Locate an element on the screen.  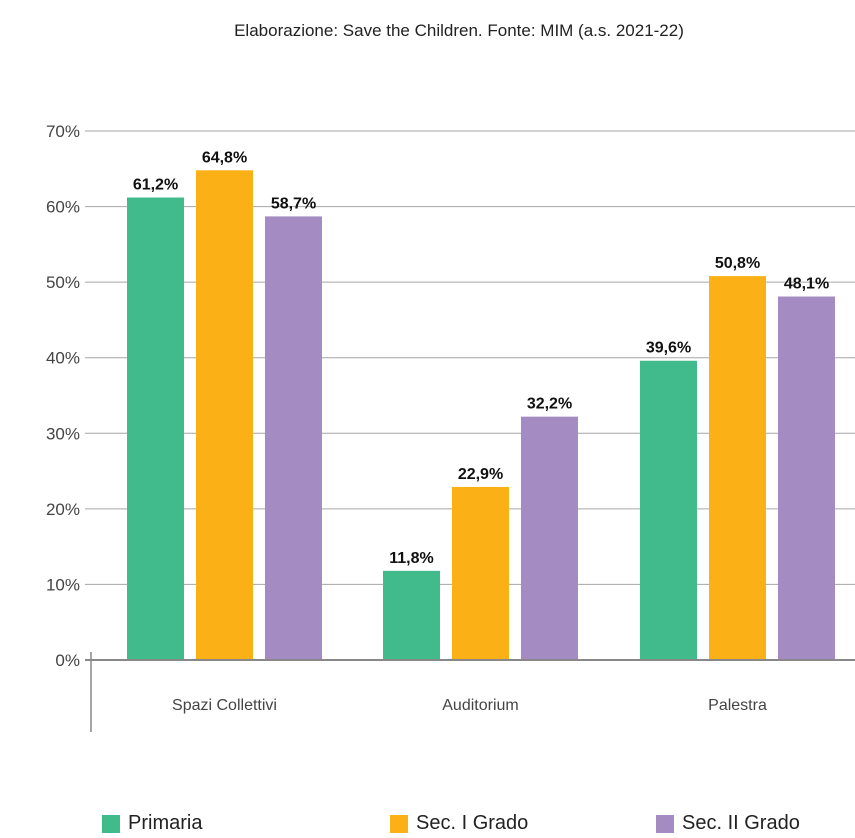
data-label: 61,2% is located at coordinates (155, 185).